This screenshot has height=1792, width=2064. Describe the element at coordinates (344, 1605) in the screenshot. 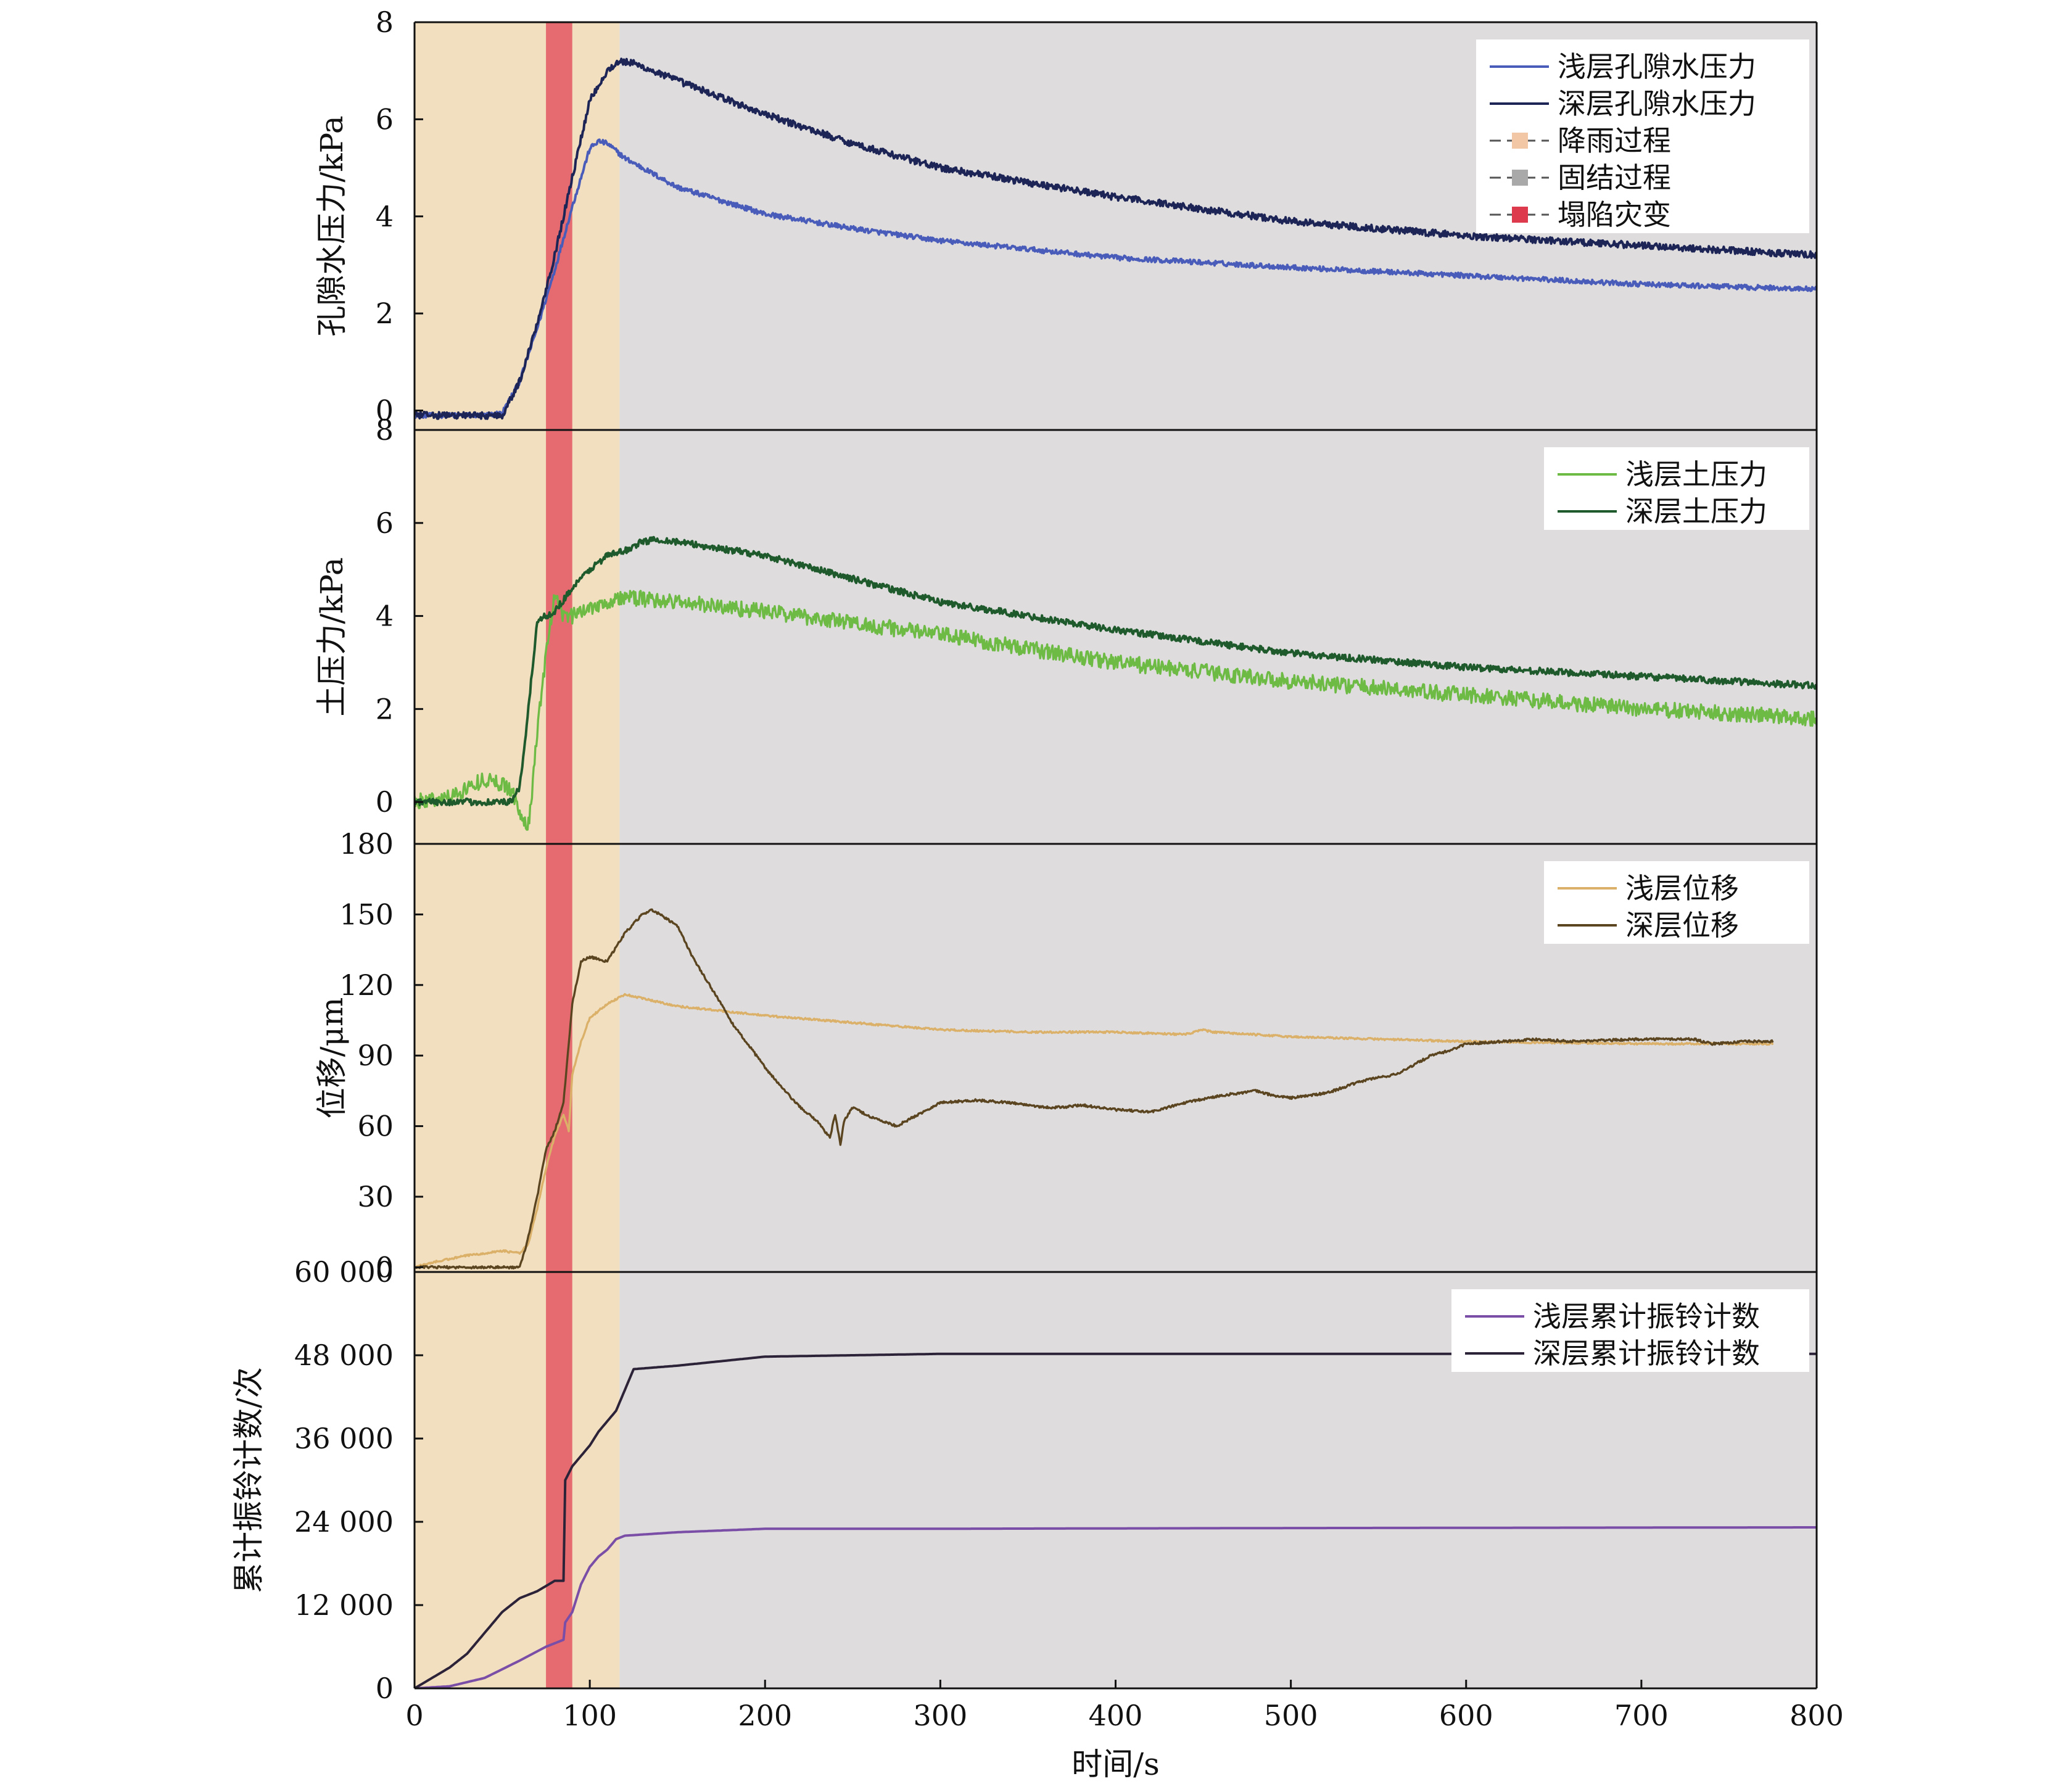

I see `y-tick-label: 12 000` at that location.